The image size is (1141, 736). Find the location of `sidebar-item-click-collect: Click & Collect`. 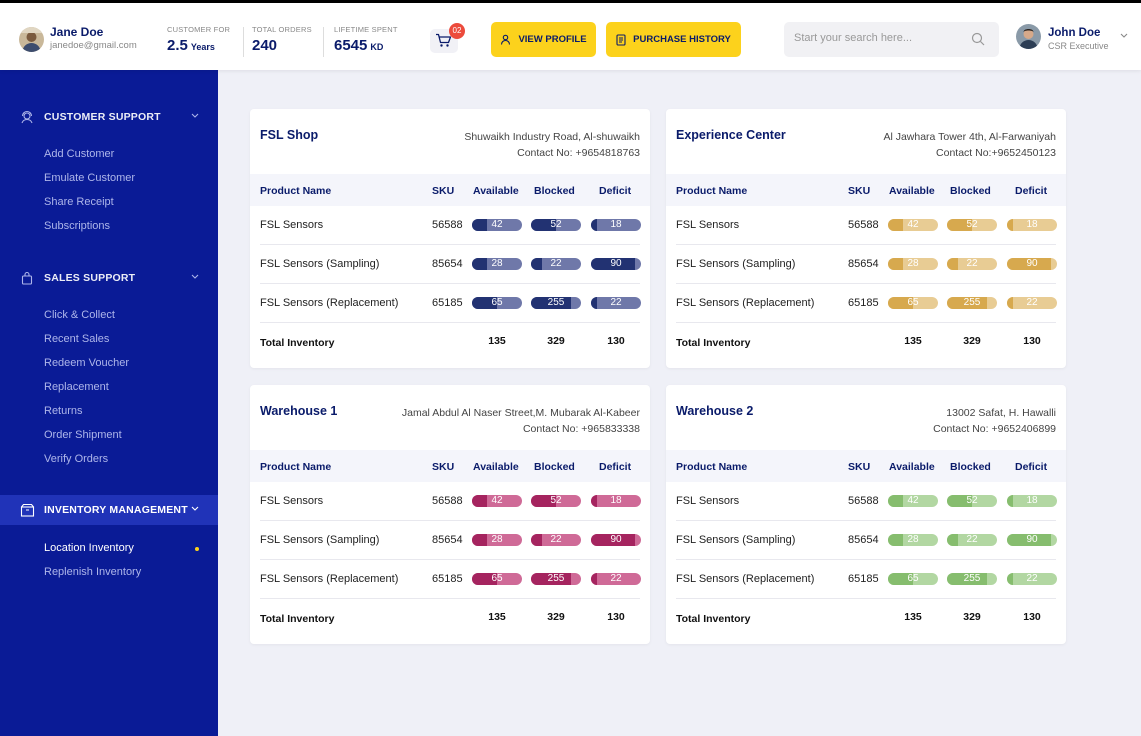

sidebar-item-click-collect: Click & Collect is located at coordinates (79, 315).